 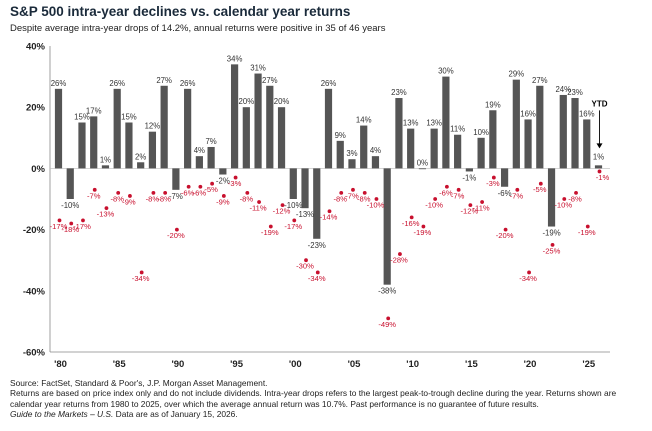 What do you see at coordinates (552, 250) in the screenshot?
I see `decline-label: -25%` at bounding box center [552, 250].